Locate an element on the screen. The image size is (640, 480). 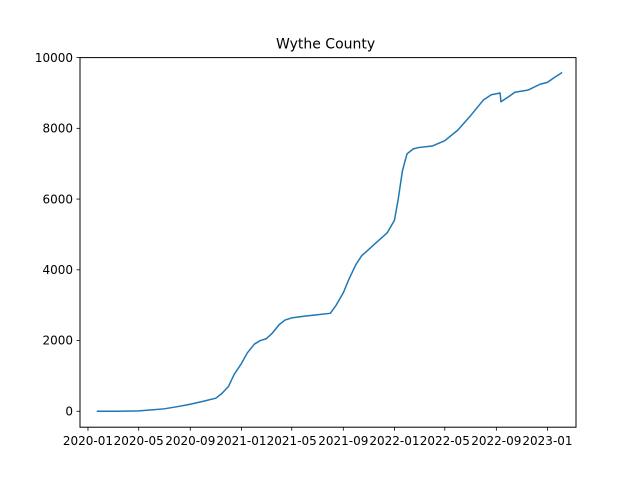
x-tick-label: 2022-01 is located at coordinates (394, 441).